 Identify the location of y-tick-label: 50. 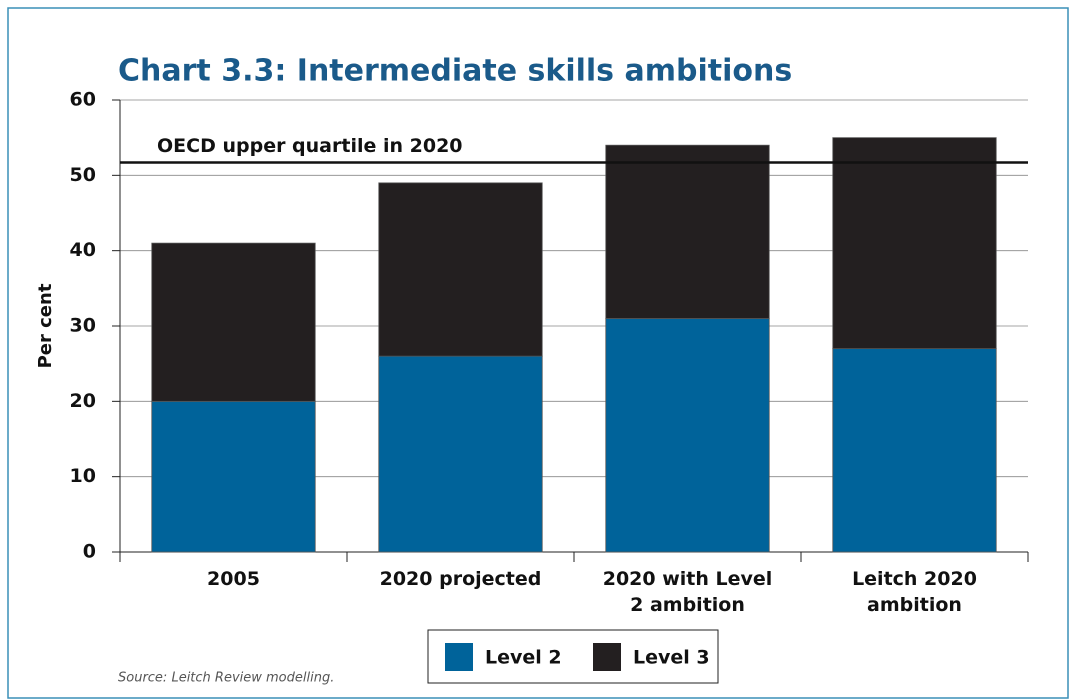
(83, 175).